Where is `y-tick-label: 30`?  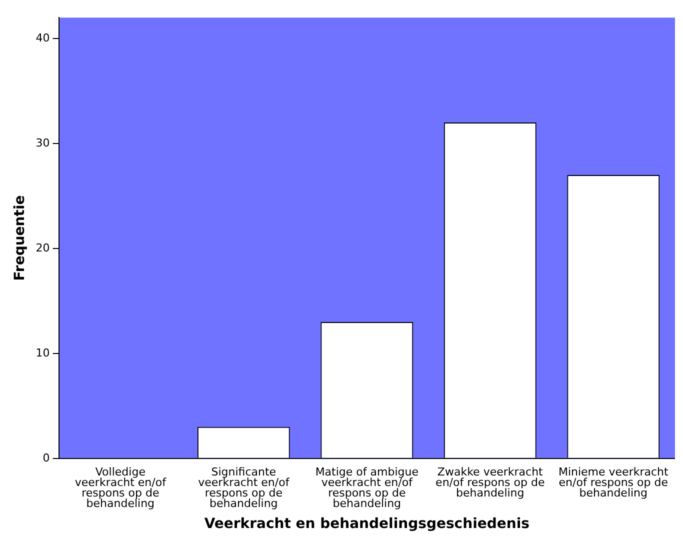
y-tick-label: 30 is located at coordinates (43, 143).